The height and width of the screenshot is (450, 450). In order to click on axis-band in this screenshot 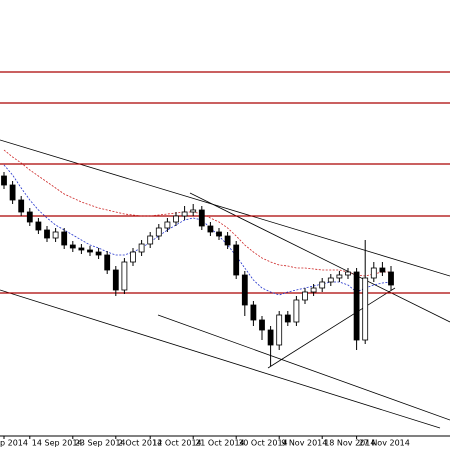, I will do `click(225, 443)`.